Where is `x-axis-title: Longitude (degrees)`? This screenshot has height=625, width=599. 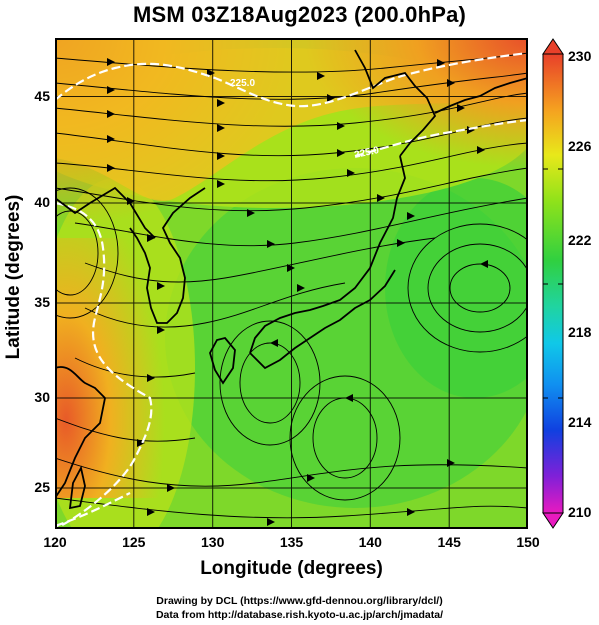 x-axis-title: Longitude (degrees) is located at coordinates (291, 568).